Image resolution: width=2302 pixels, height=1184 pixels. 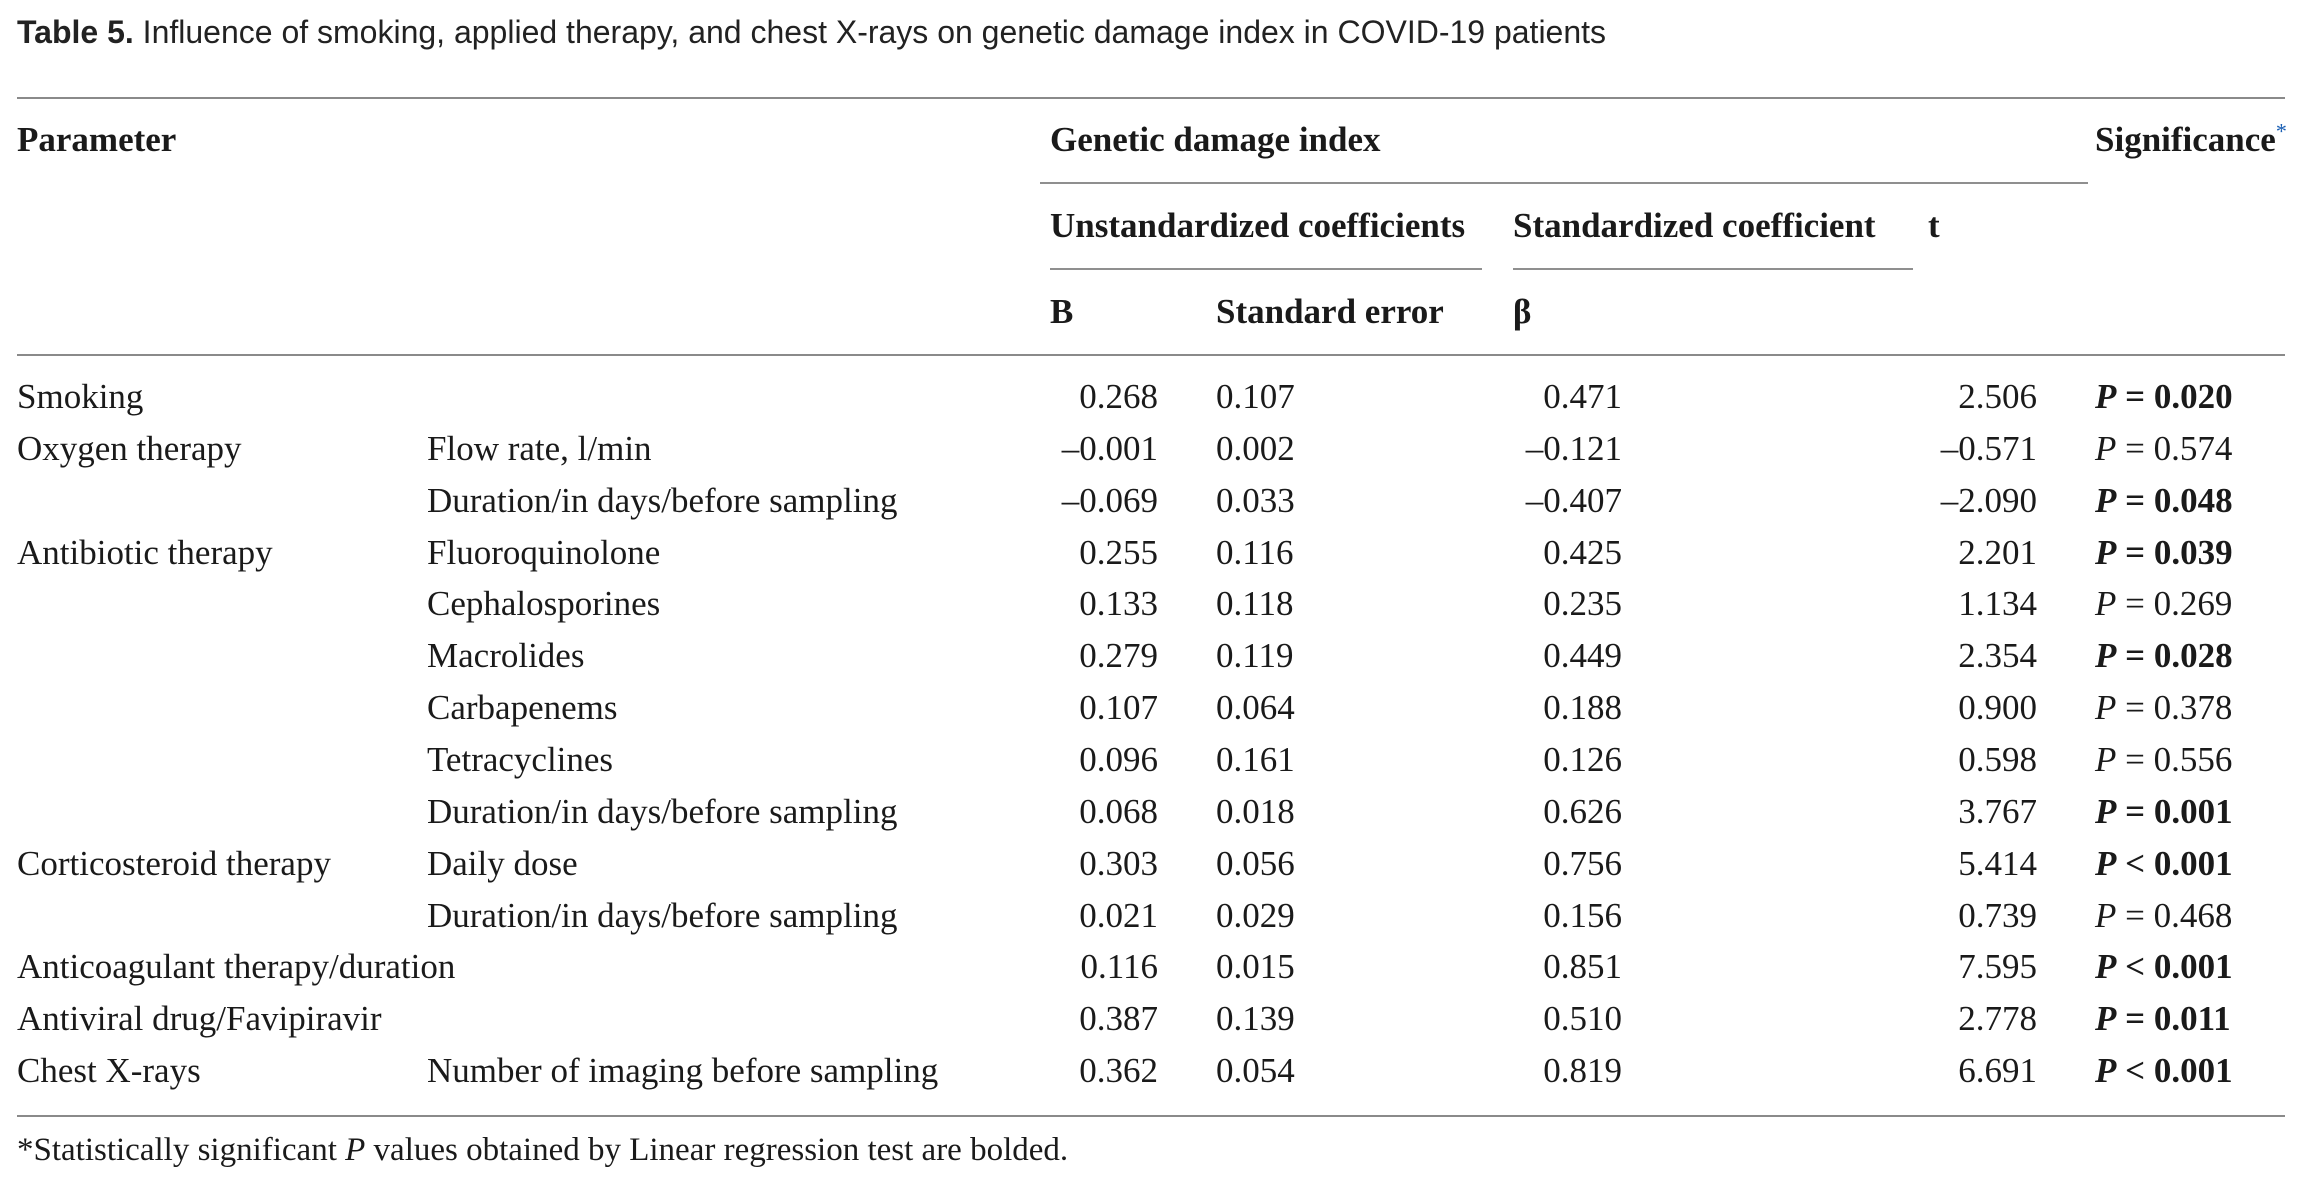 I want to click on row-subparameter: Number of imaging before sampling, so click(x=683, y=1070).